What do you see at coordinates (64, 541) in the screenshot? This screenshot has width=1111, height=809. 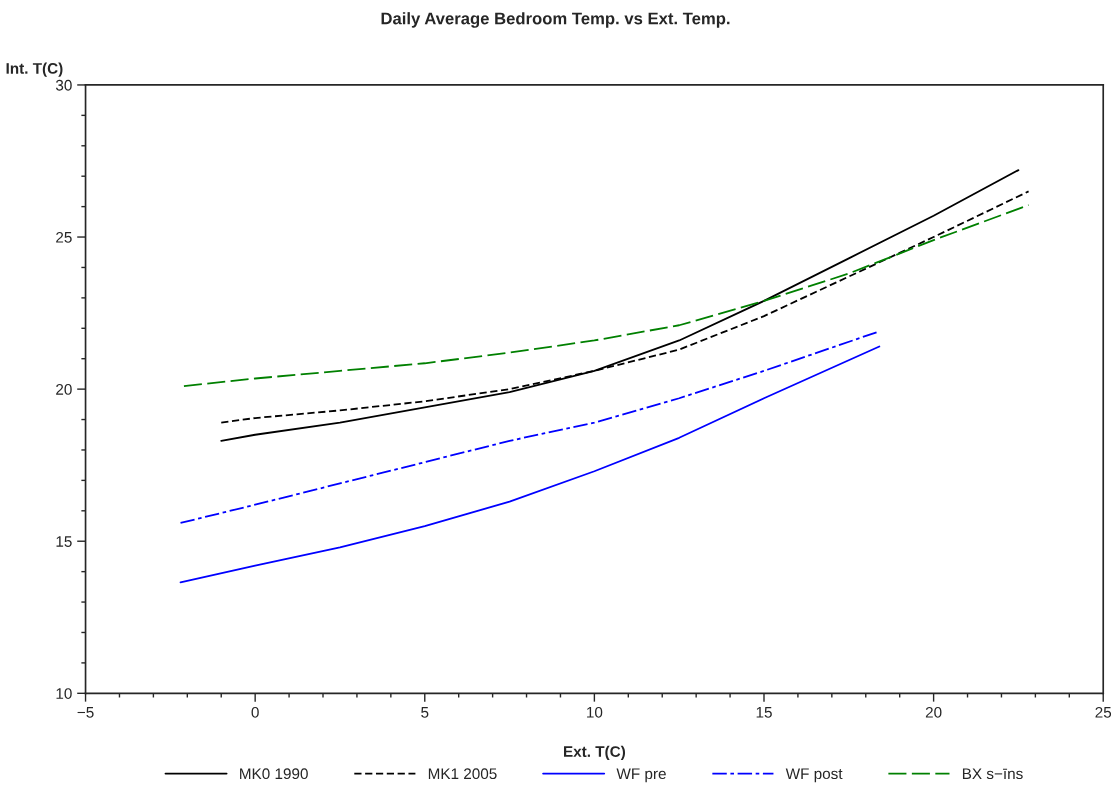 I see `y-tick-label: 15` at bounding box center [64, 541].